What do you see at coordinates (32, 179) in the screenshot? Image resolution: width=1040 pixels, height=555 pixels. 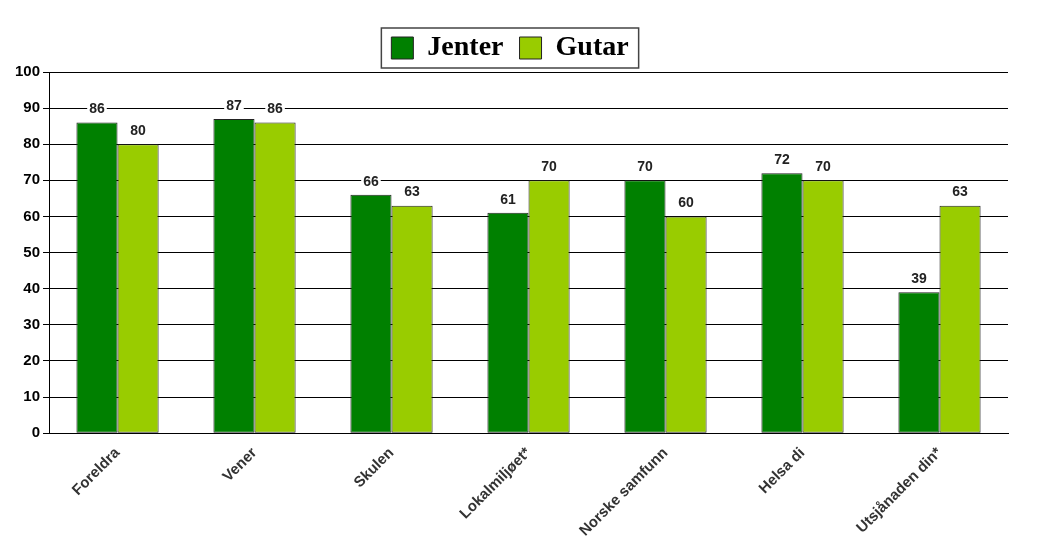 I see `y-tick-label: 70` at bounding box center [32, 179].